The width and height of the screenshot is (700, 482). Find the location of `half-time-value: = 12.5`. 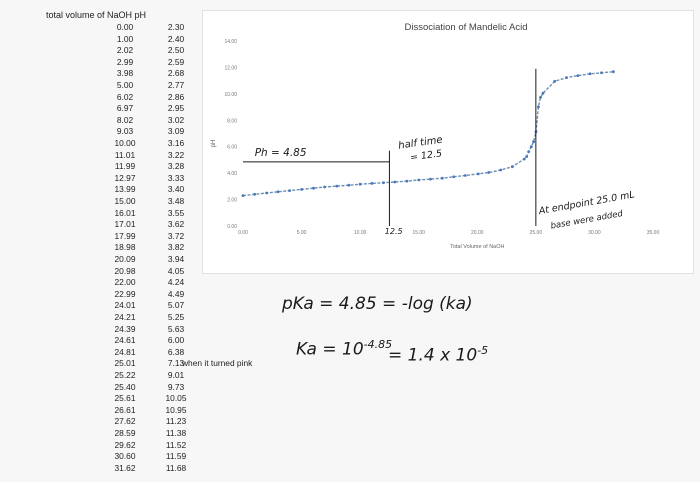

half-time-value: = 12.5 is located at coordinates (425, 155).